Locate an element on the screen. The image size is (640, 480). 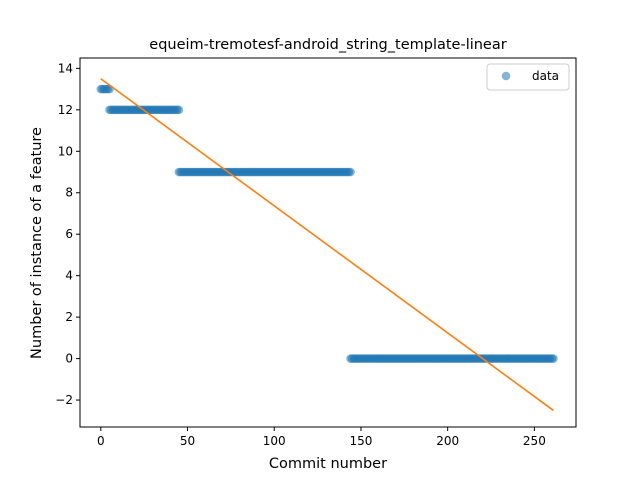
x-tick-label: 50 is located at coordinates (187, 441).